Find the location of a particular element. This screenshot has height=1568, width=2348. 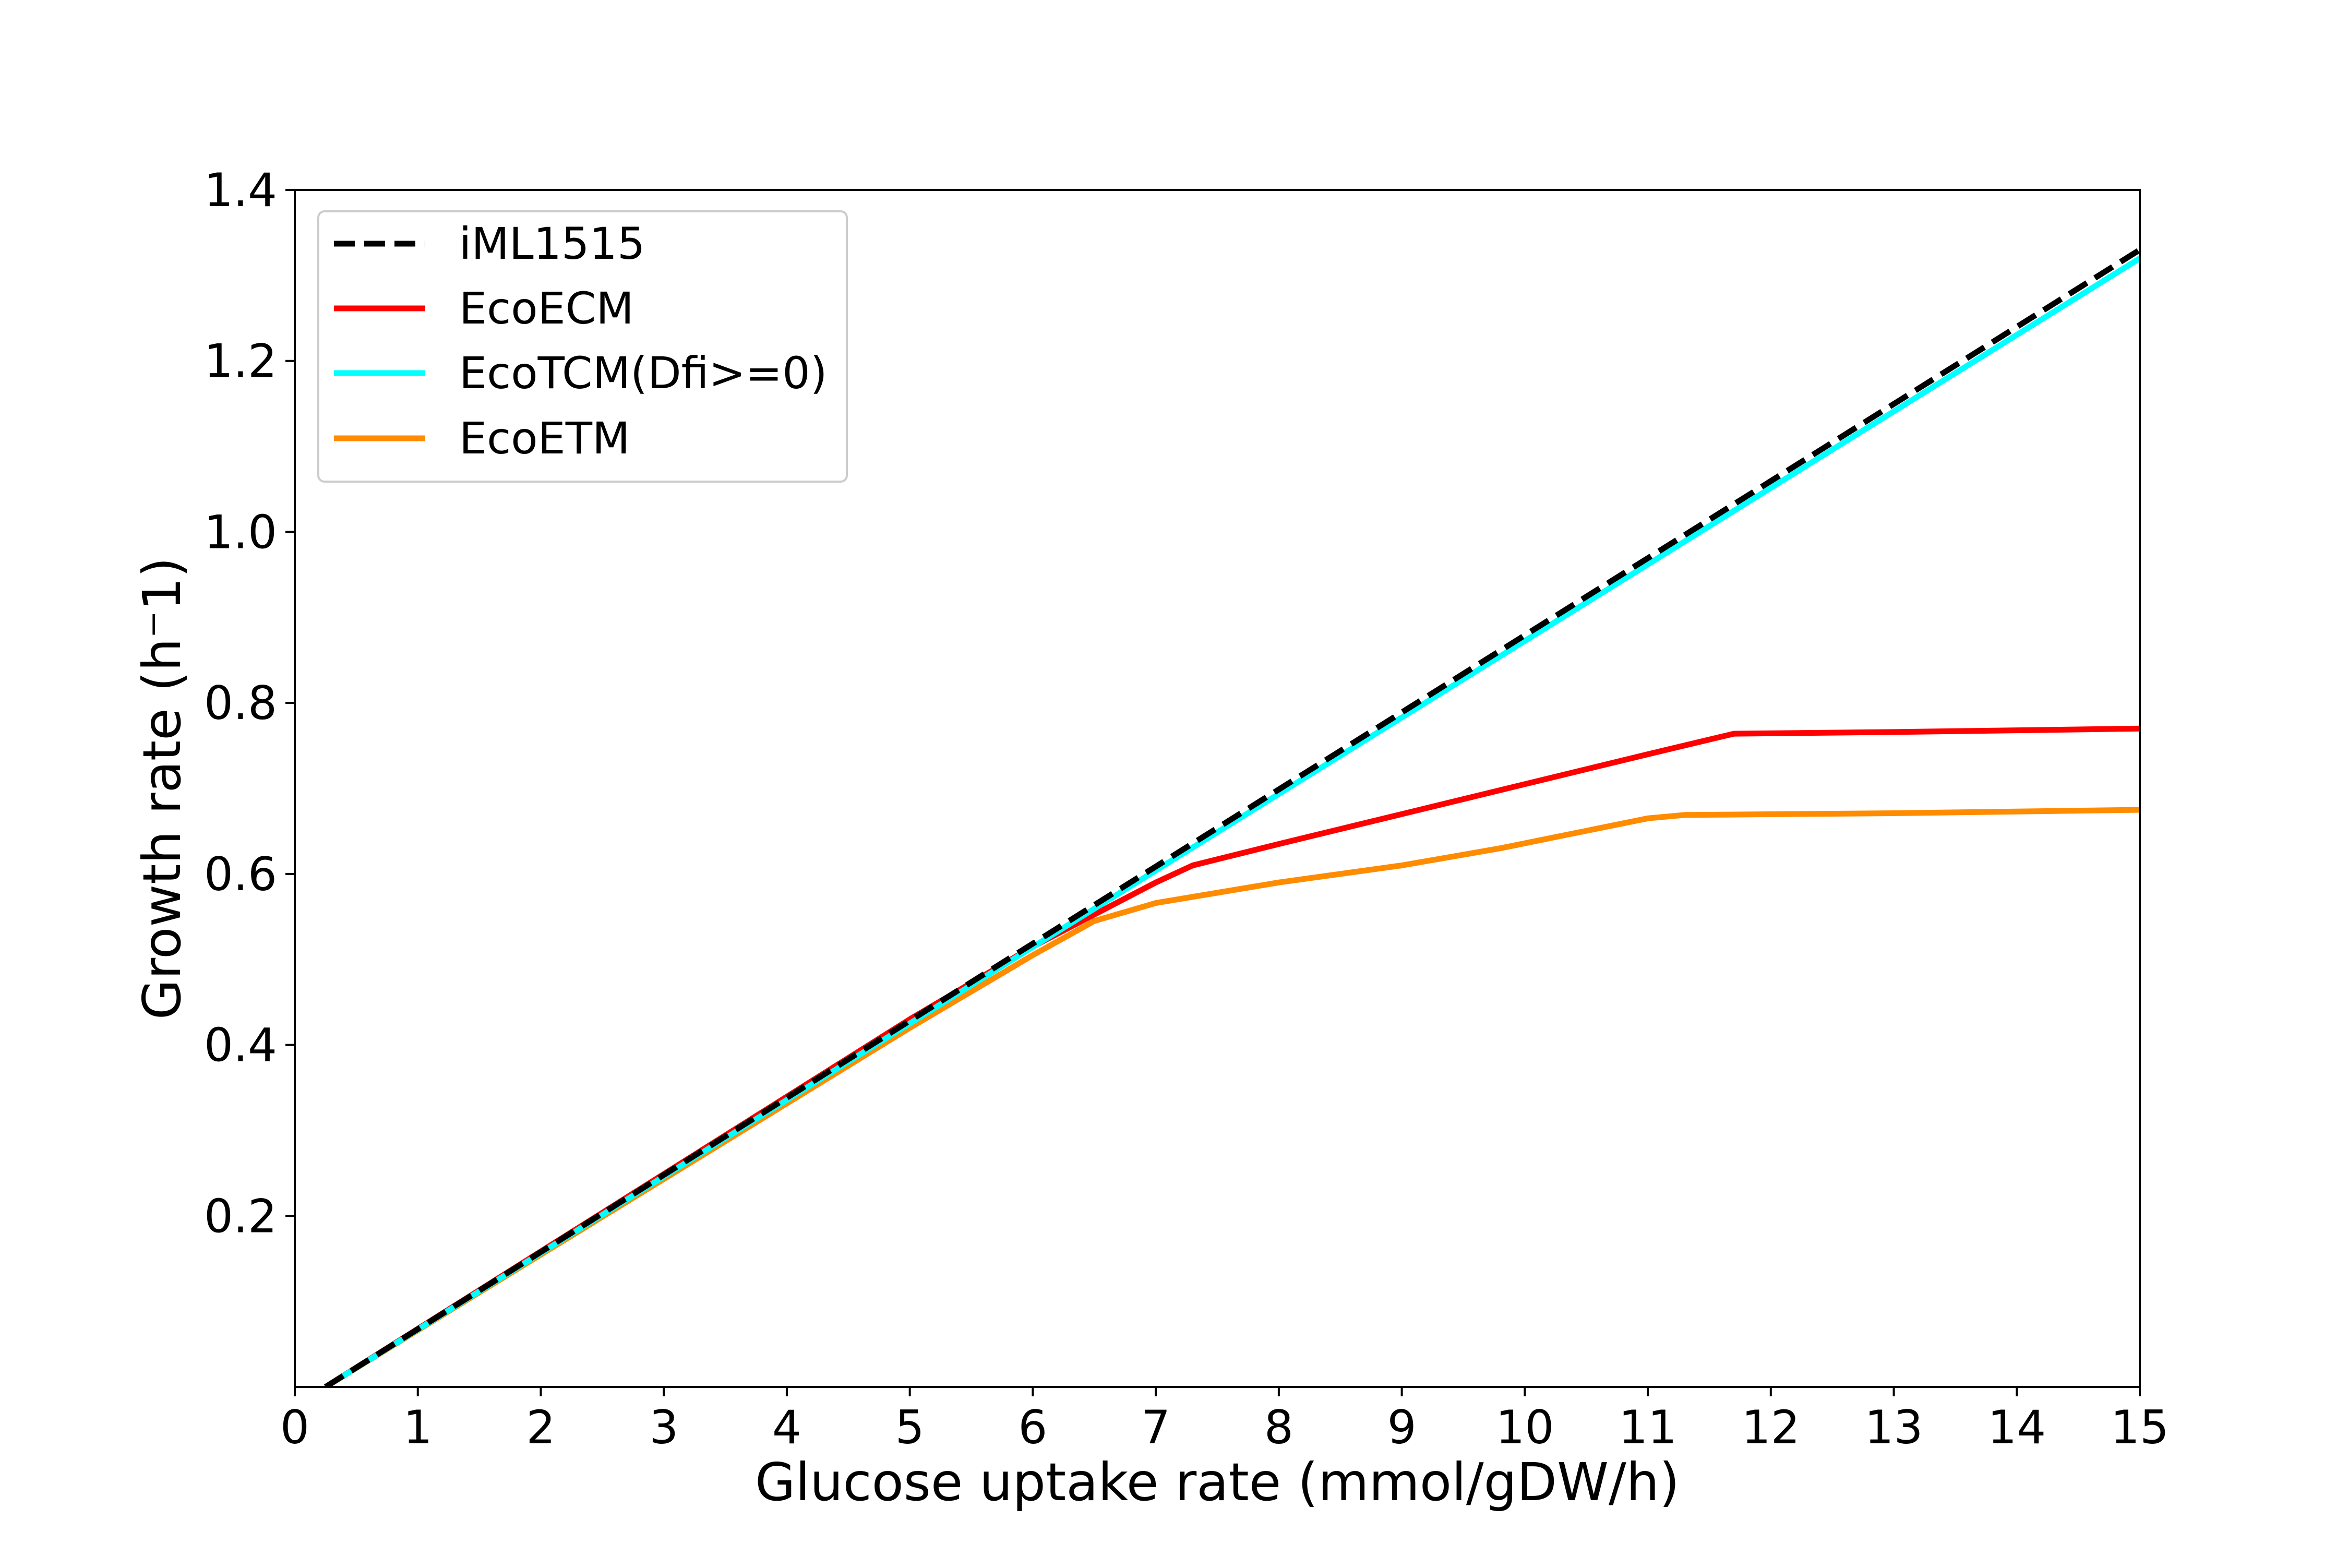

legend-box is located at coordinates (582, 346).